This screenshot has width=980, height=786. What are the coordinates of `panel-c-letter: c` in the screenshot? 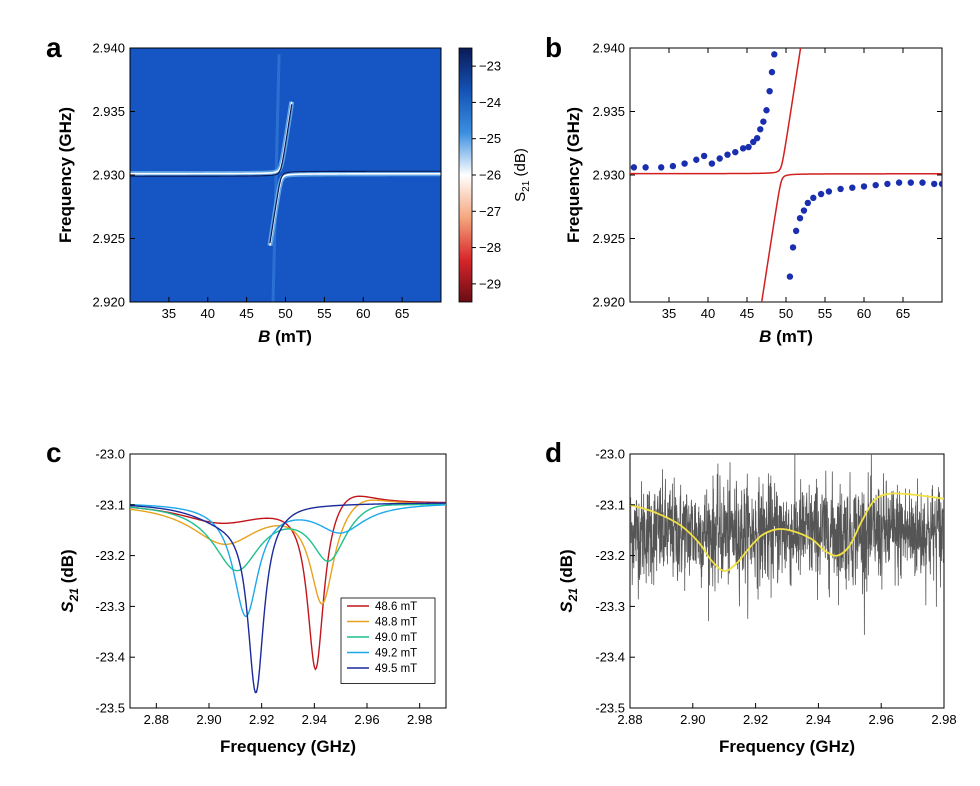 It's located at (54, 452).